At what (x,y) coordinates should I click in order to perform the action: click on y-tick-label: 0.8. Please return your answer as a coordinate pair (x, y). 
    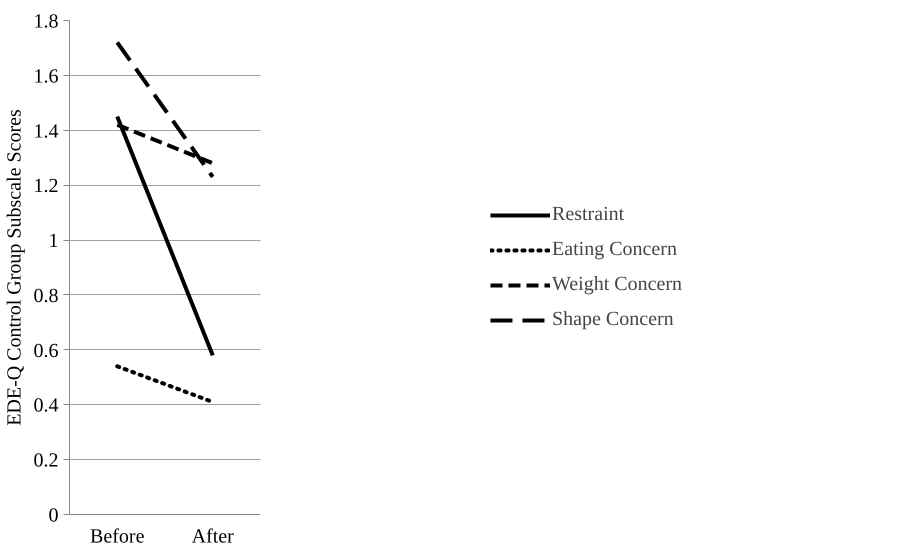
    Looking at the image, I should click on (46, 295).